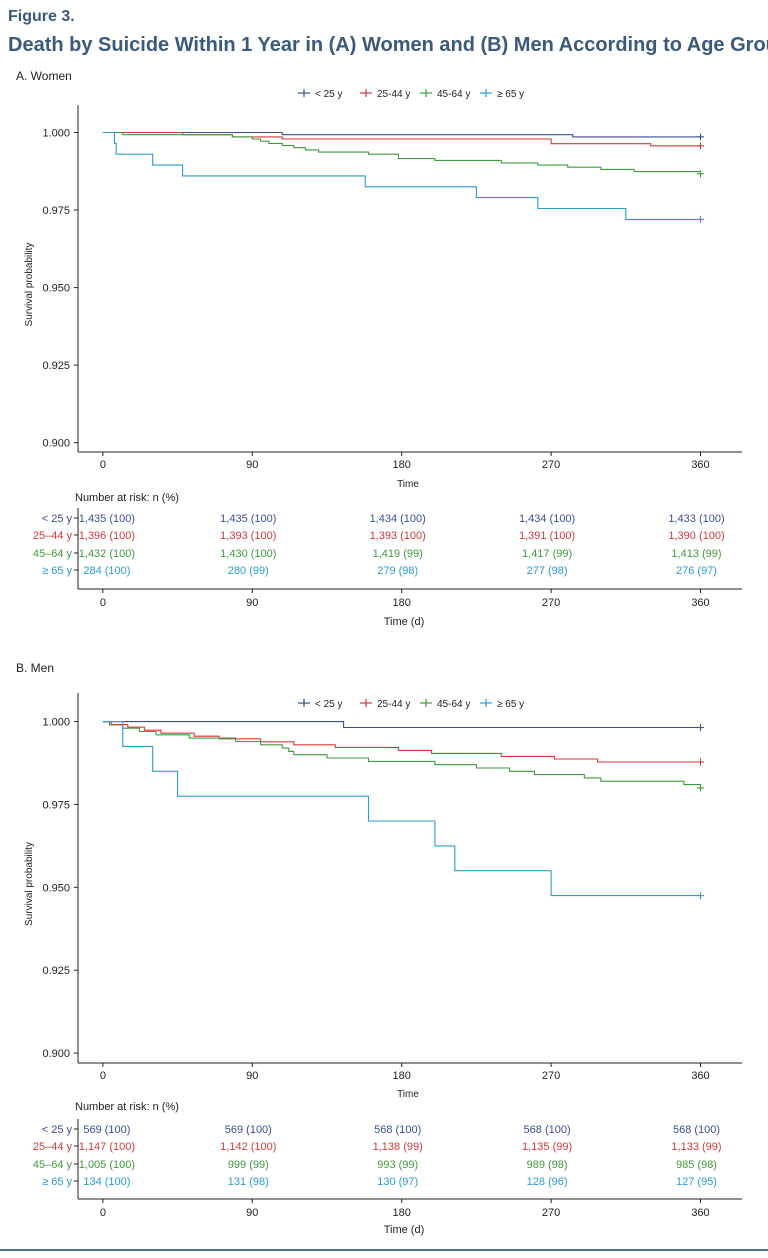  What do you see at coordinates (398, 536) in the screenshot?
I see `risk-value: 1,393 (100)` at bounding box center [398, 536].